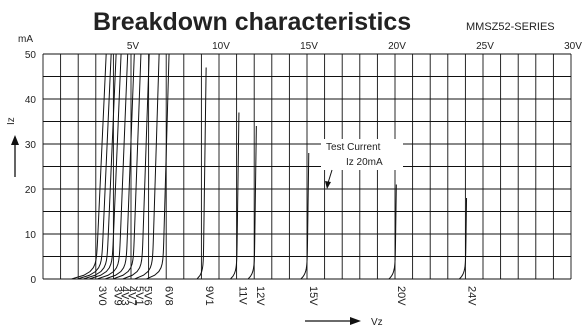 The image size is (586, 325). I want to click on x-axis-arrow-head, so click(355, 321).